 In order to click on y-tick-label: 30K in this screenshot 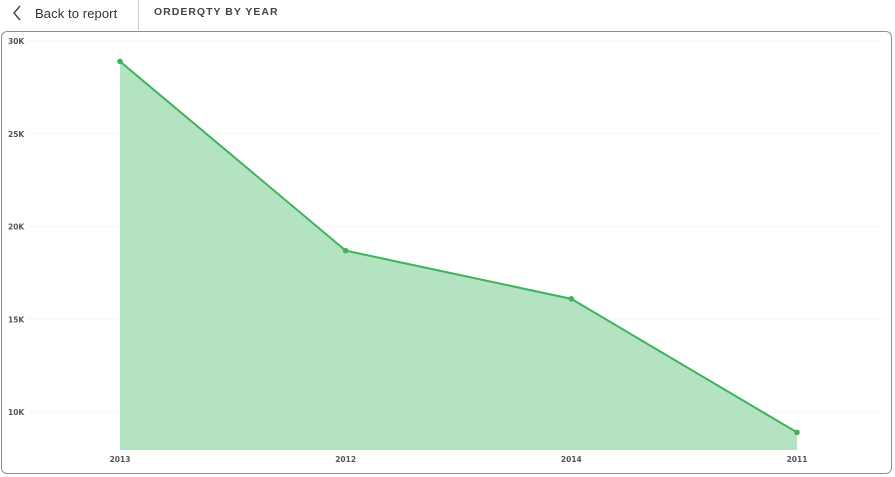, I will do `click(16, 41)`.